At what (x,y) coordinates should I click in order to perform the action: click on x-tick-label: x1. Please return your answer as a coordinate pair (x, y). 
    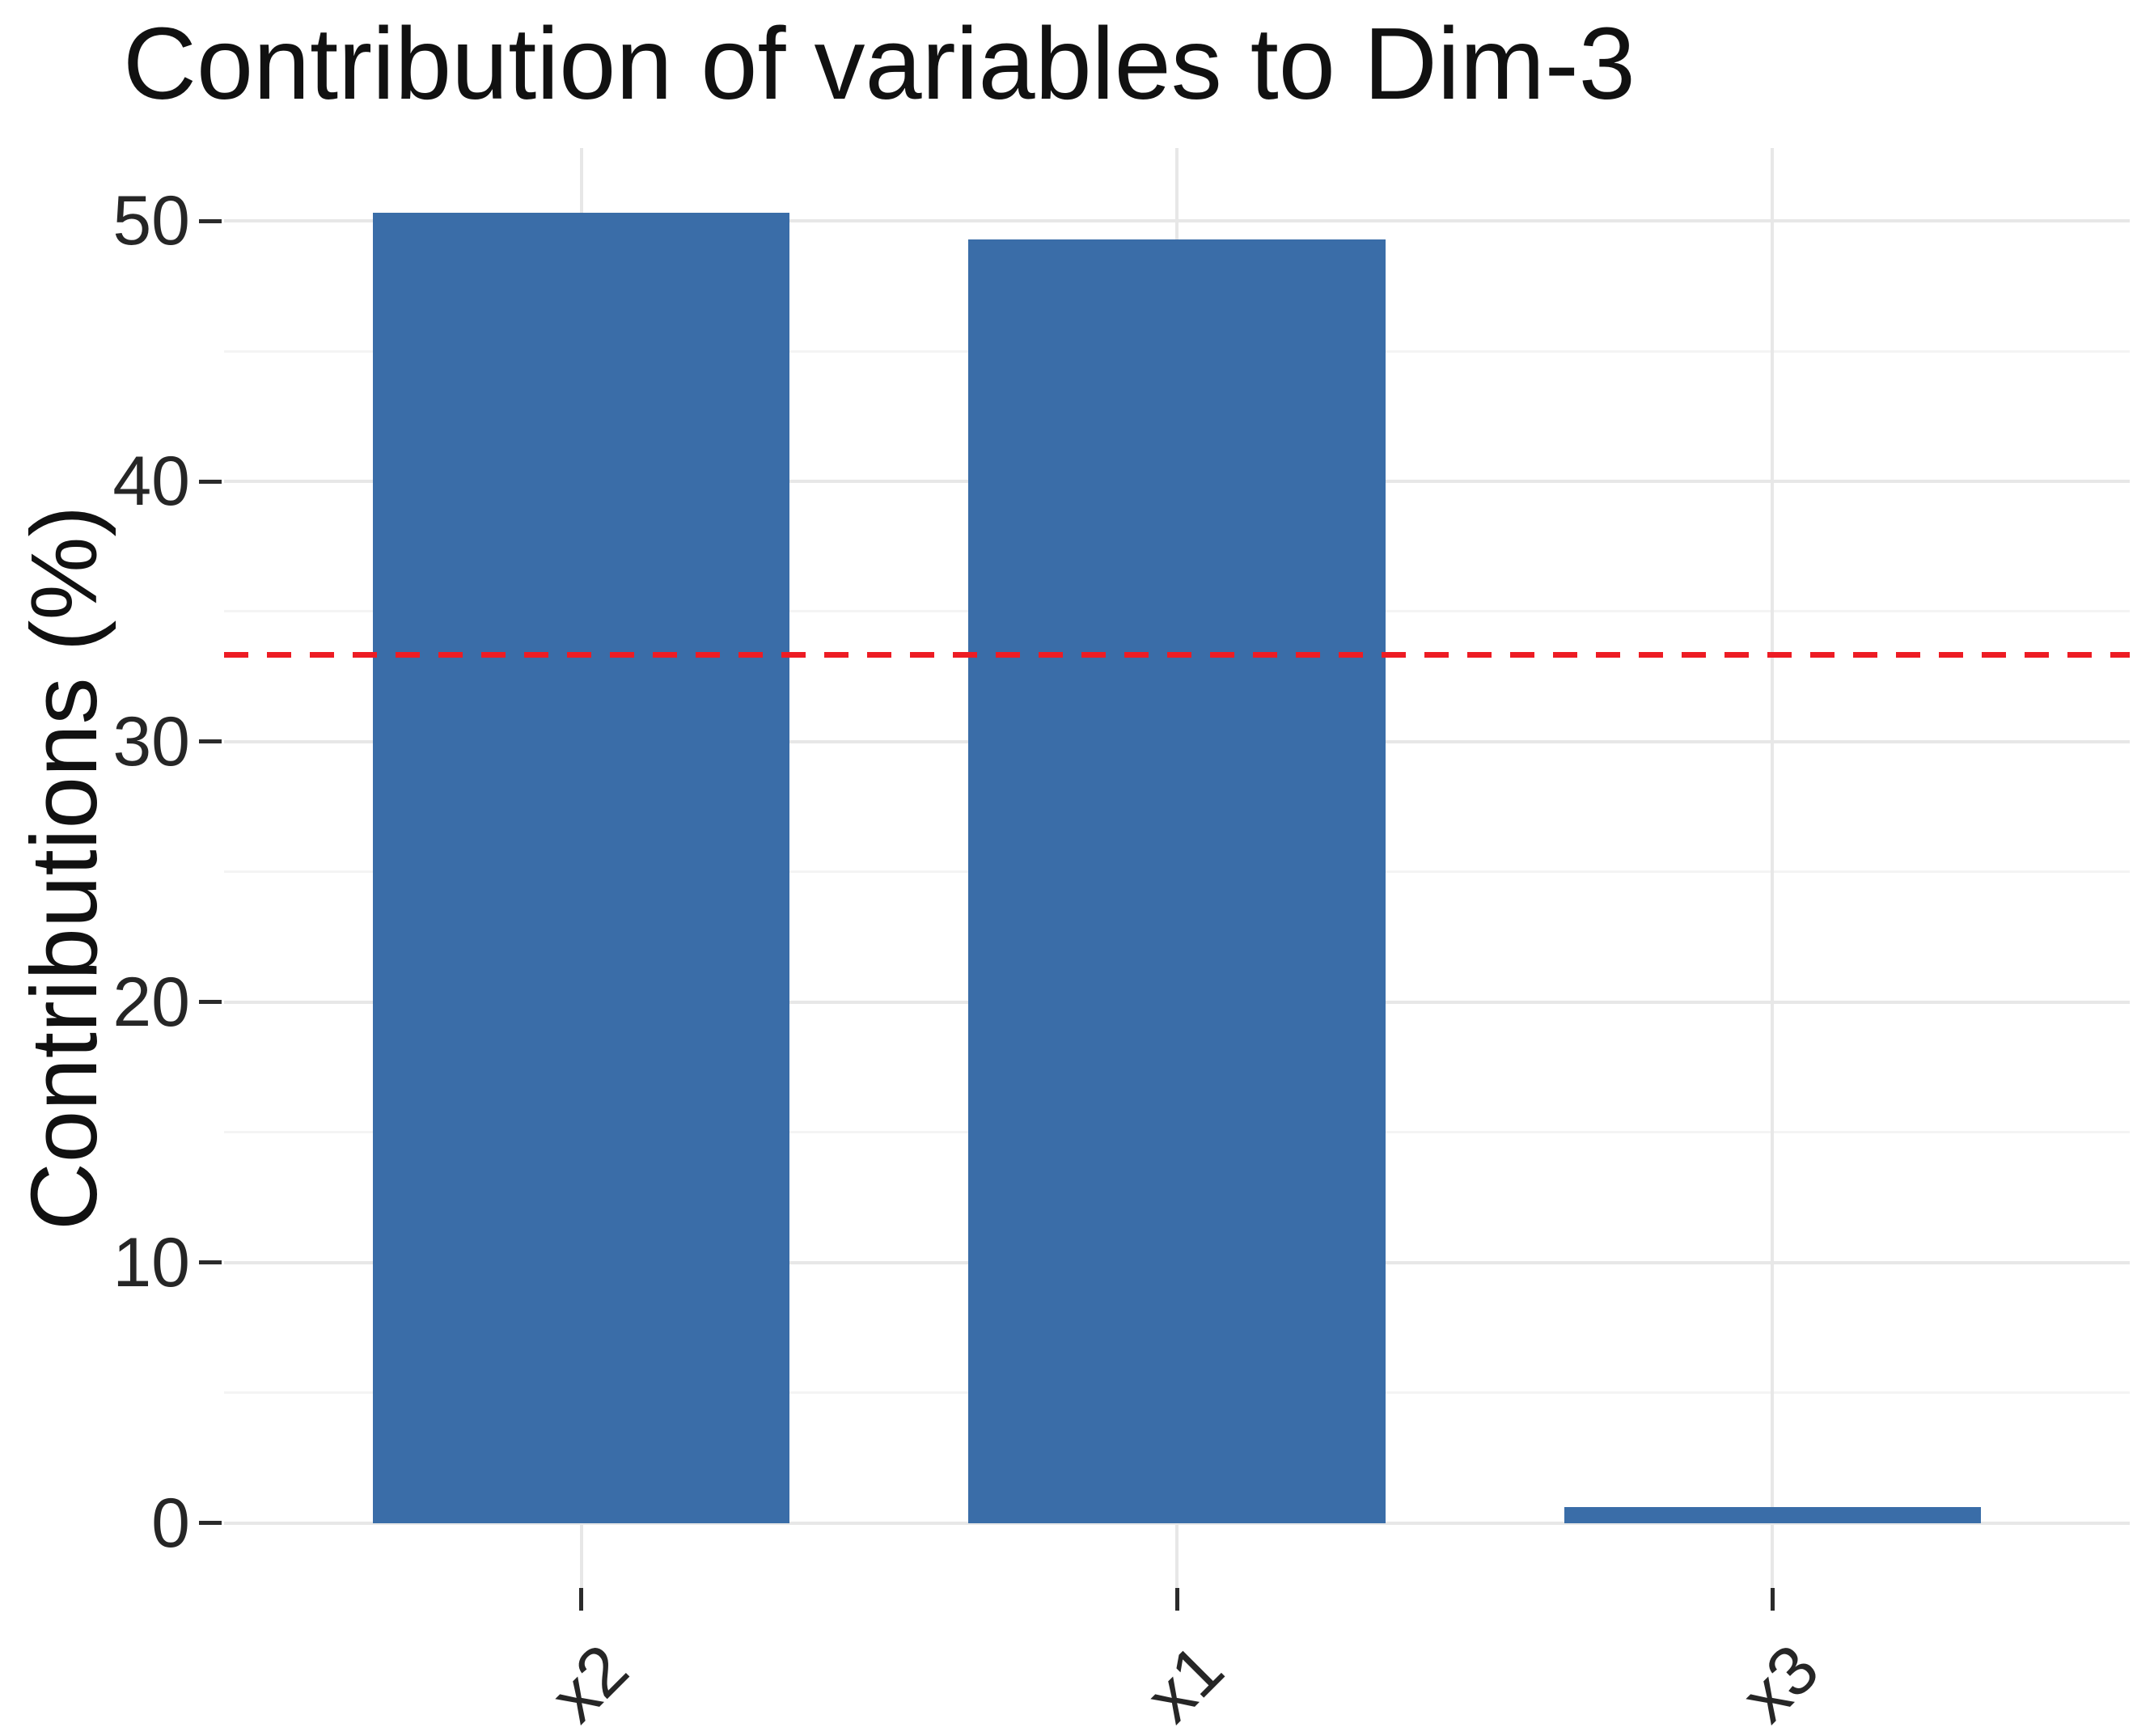
    Looking at the image, I should click on (1184, 1683).